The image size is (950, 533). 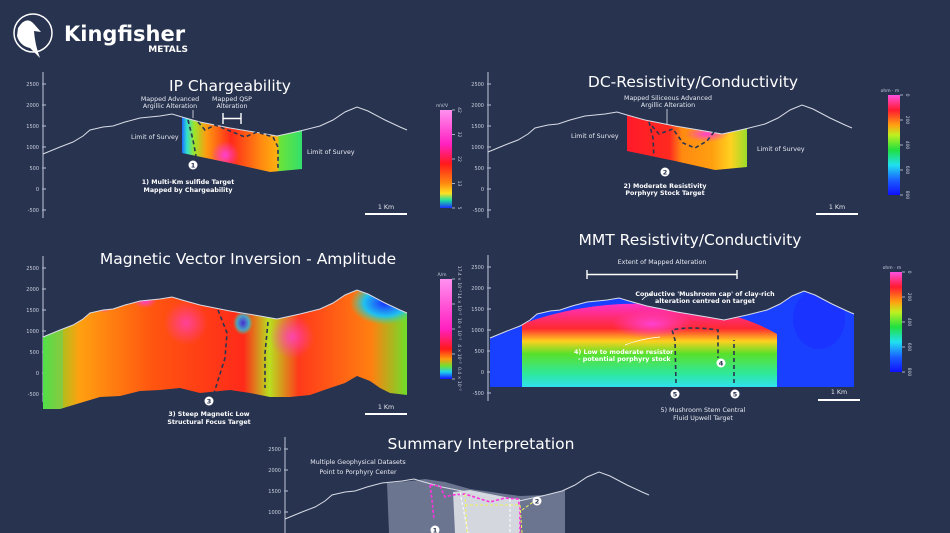 I want to click on structural-outline, so click(x=485, y=512).